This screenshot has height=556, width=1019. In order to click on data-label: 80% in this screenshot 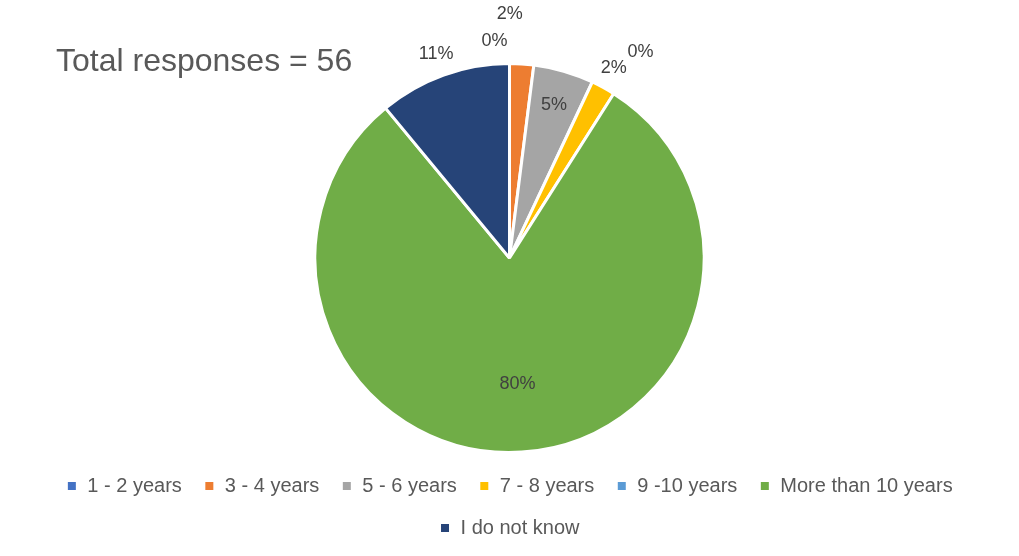, I will do `click(517, 383)`.